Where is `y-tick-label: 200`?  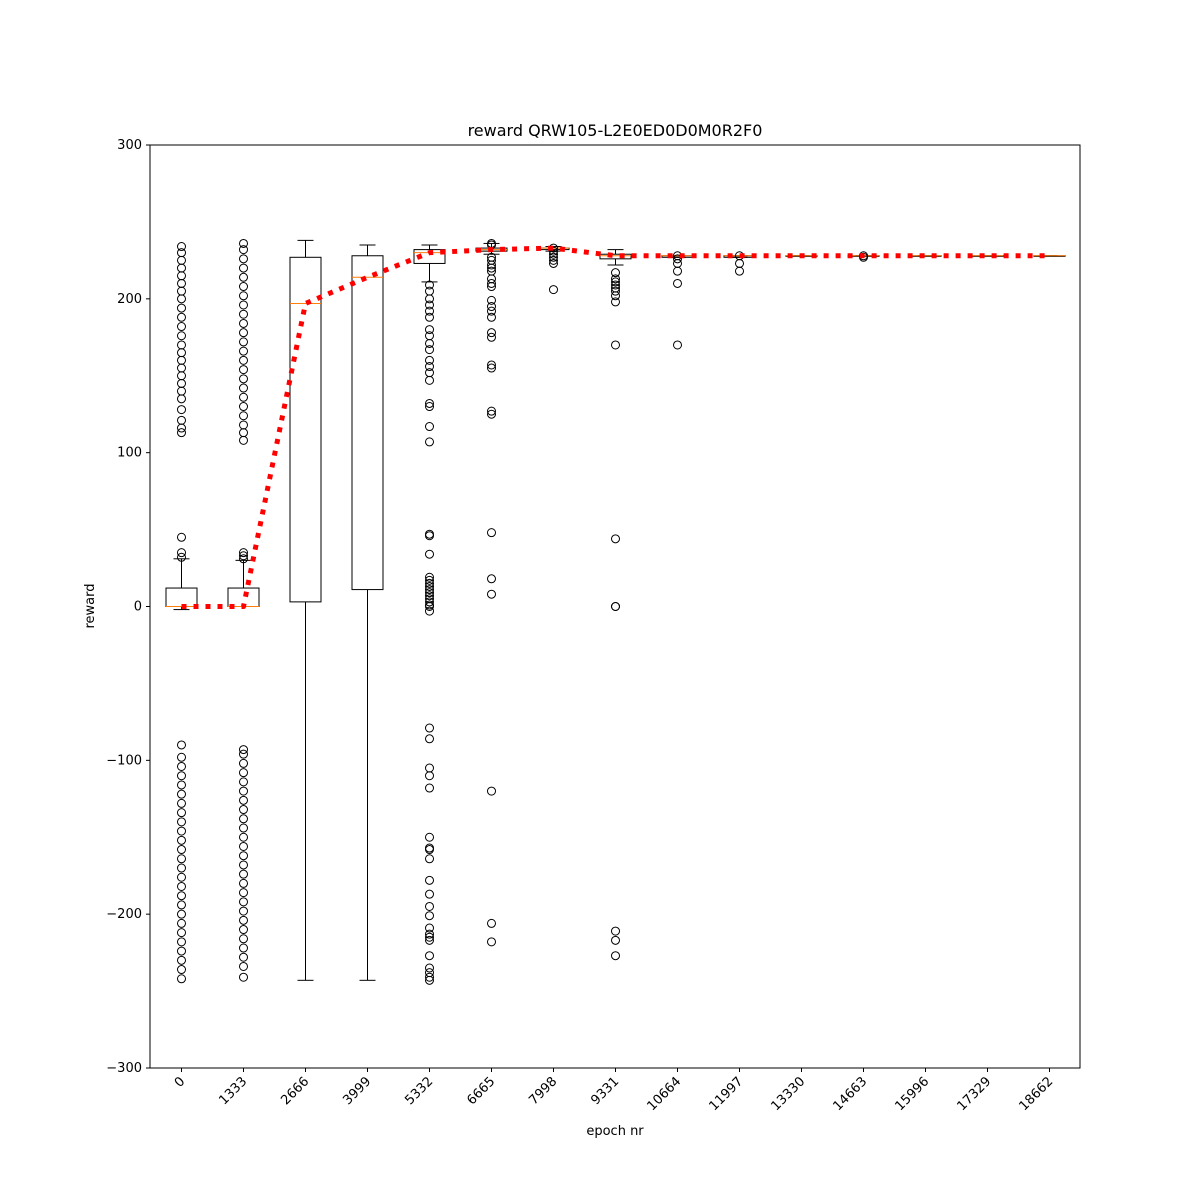
y-tick-label: 200 is located at coordinates (129, 299).